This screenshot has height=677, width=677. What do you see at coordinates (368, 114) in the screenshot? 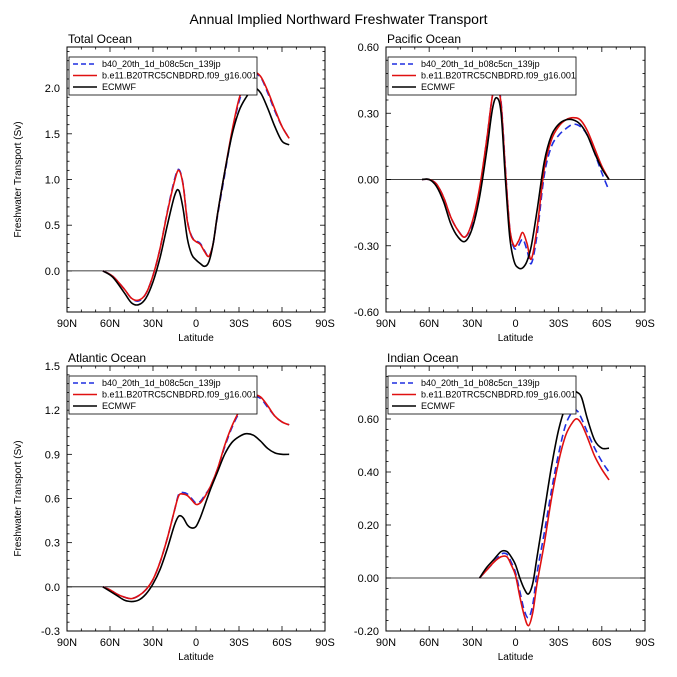
I see `y-tick-label: 0.30` at bounding box center [368, 114].